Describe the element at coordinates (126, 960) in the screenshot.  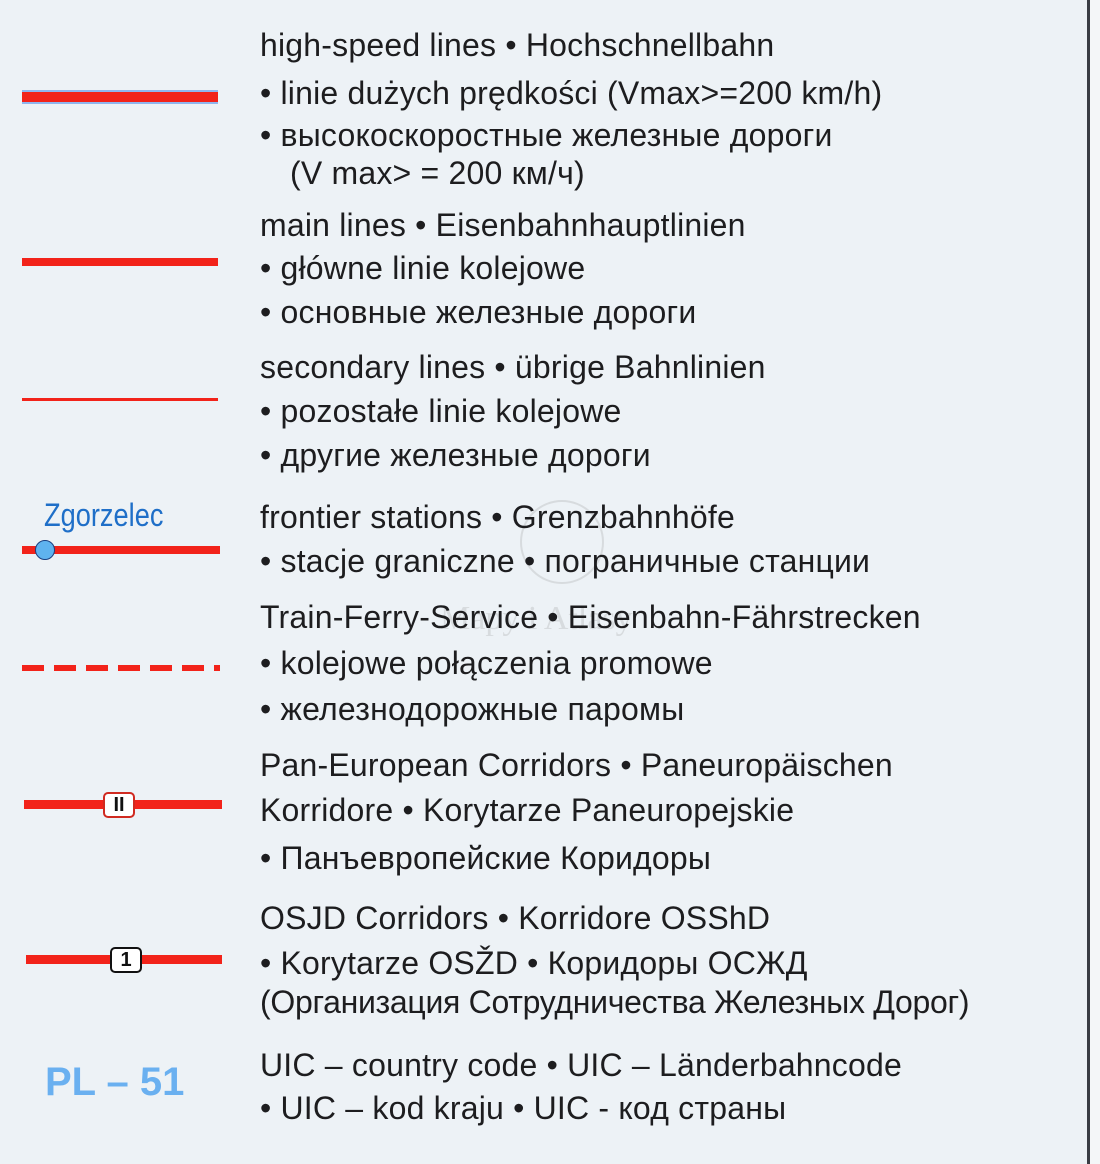
I see `osjd-marker: 1` at that location.